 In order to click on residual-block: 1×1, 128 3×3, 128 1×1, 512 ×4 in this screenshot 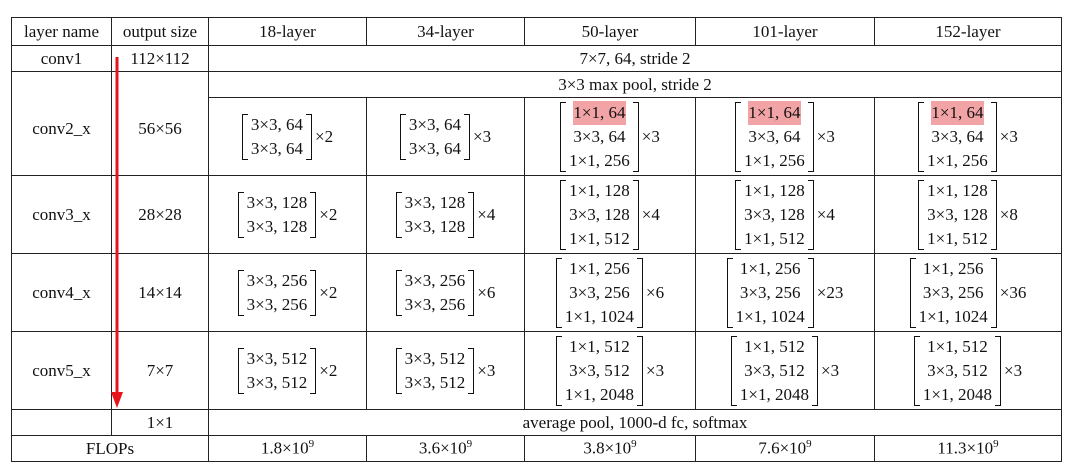, I will do `click(610, 215)`.